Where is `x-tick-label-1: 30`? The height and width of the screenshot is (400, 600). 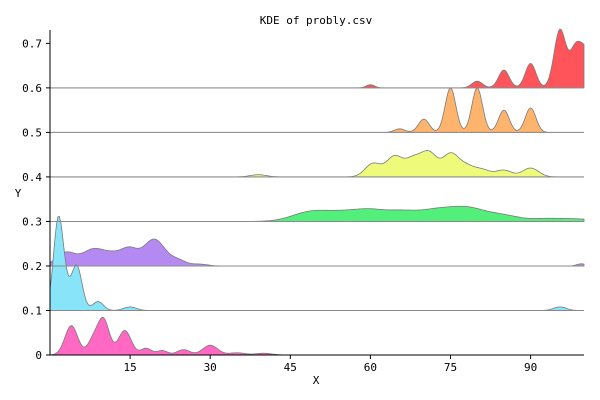 x-tick-label-1: 30 is located at coordinates (210, 367).